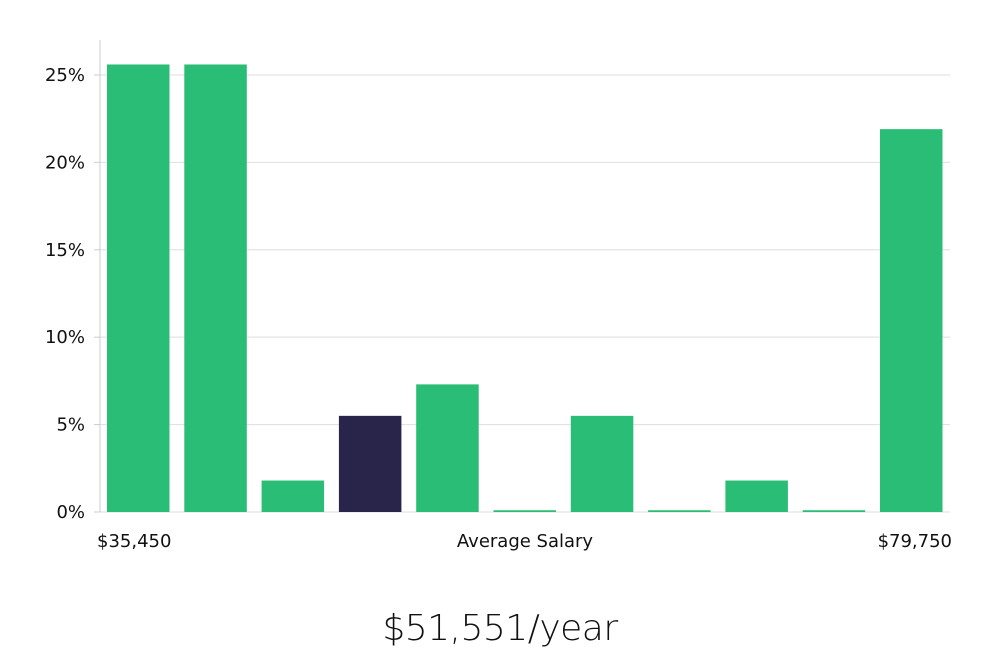 The height and width of the screenshot is (660, 1000). Describe the element at coordinates (525, 541) in the screenshot. I see `x-axis-label: Average Salary` at that location.